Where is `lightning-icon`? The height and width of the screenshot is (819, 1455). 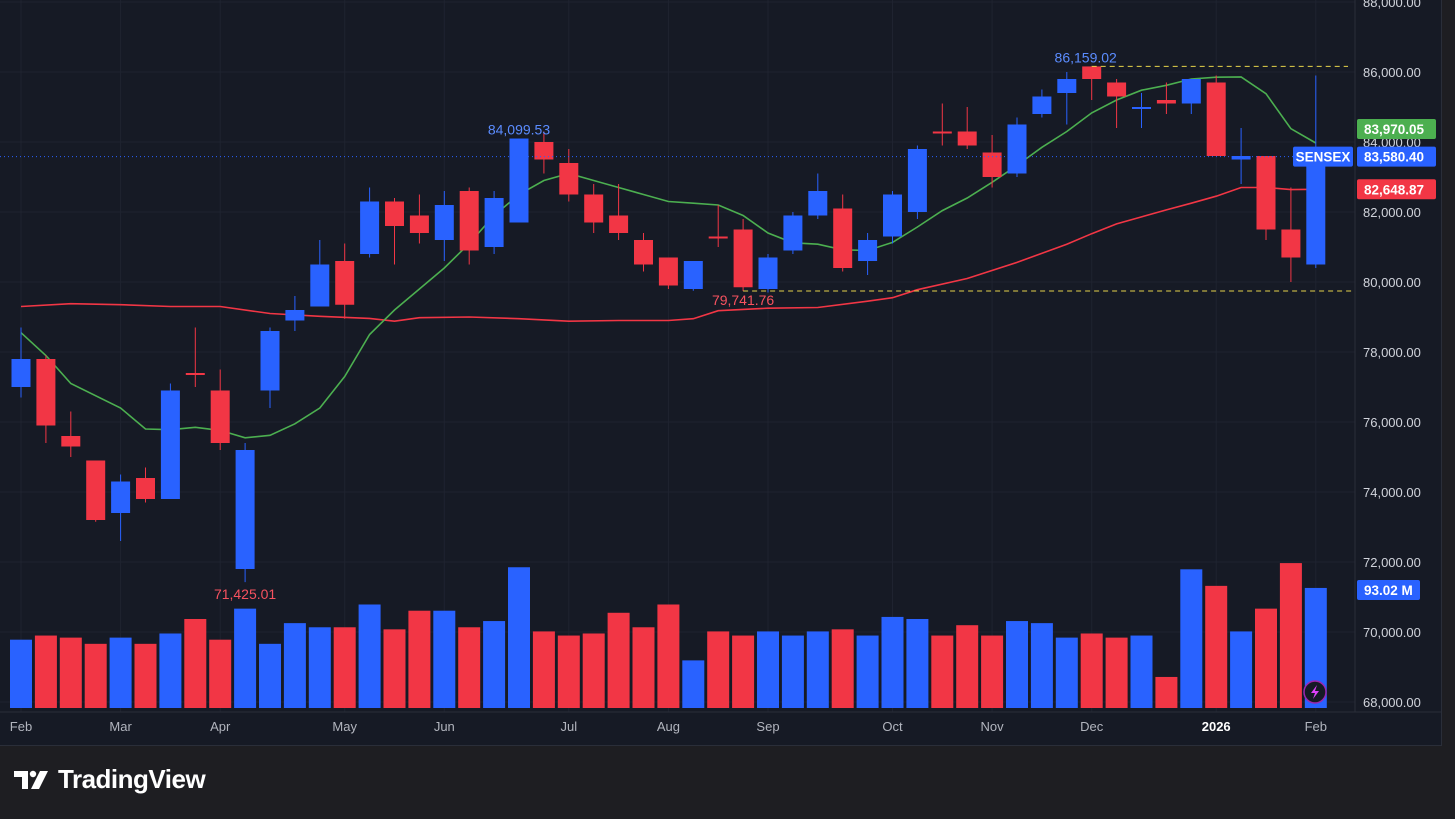 lightning-icon is located at coordinates (1315, 692).